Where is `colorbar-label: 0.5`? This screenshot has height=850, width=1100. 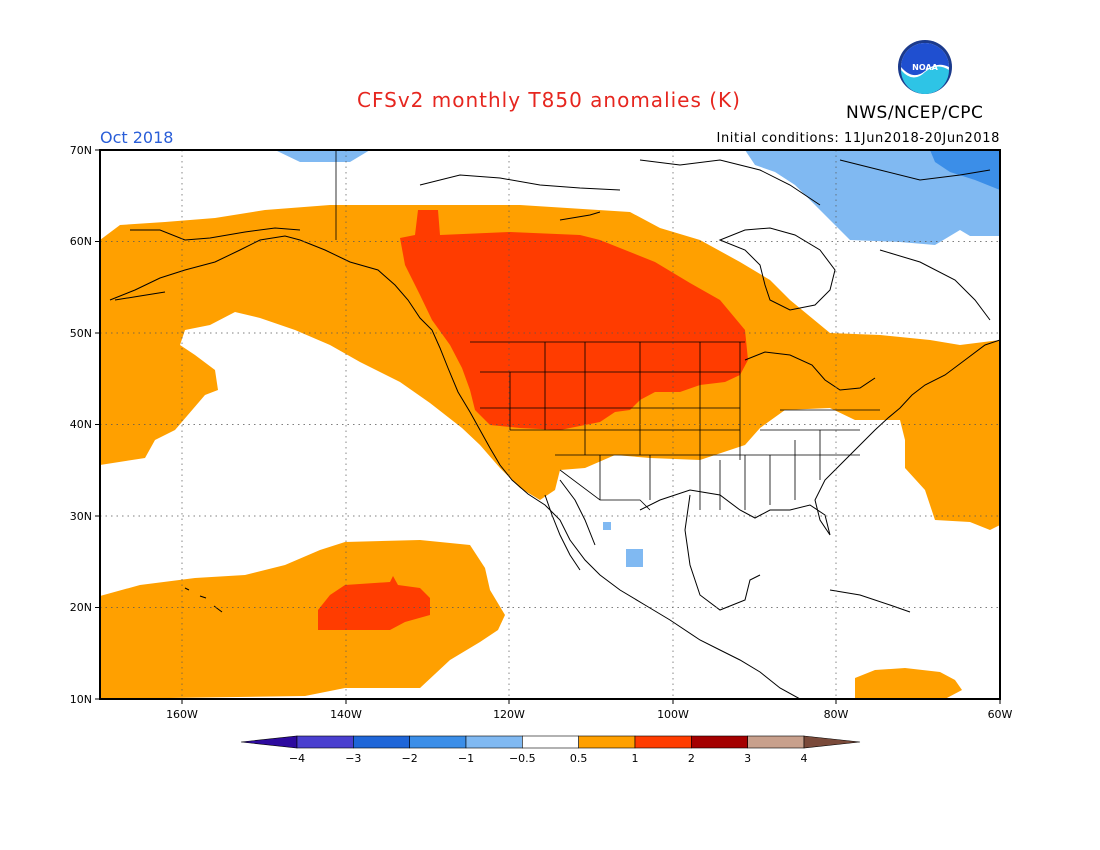 colorbar-label: 0.5 is located at coordinates (579, 758).